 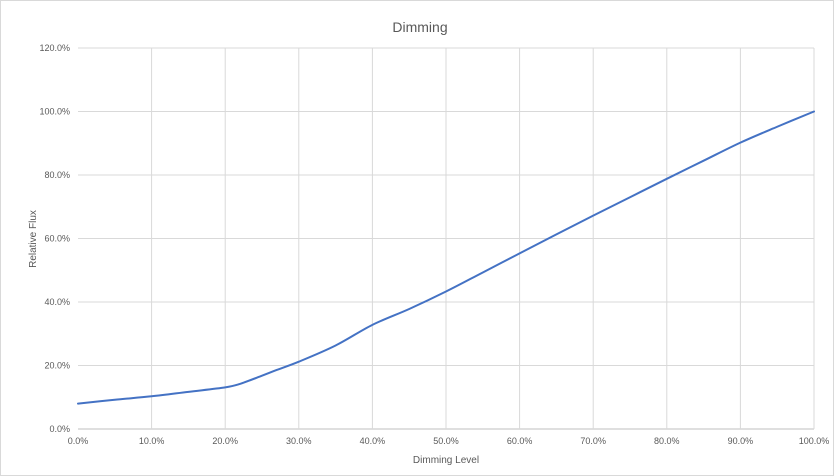 What do you see at coordinates (373, 441) in the screenshot?
I see `x-tick-label: 40.0%` at bounding box center [373, 441].